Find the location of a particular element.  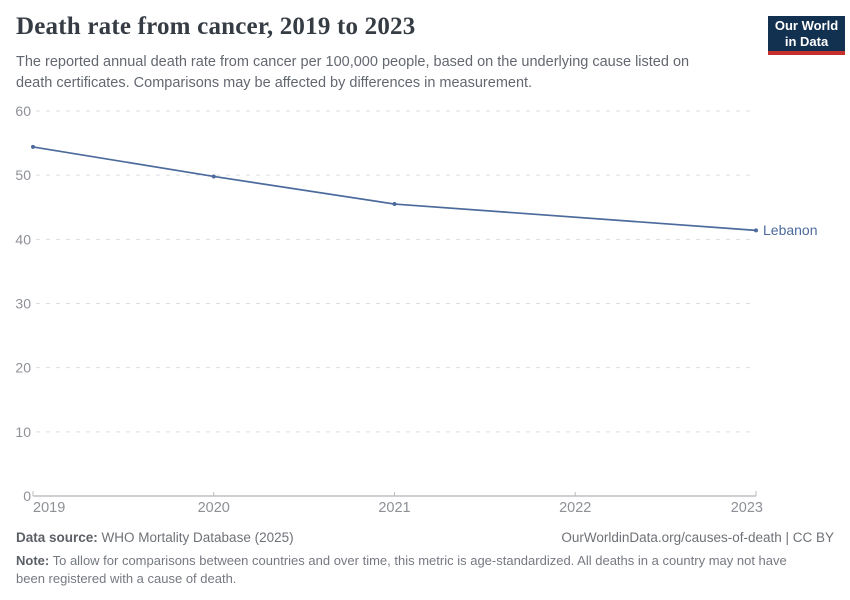

y-axis-tick-label: 50 is located at coordinates (23, 175).